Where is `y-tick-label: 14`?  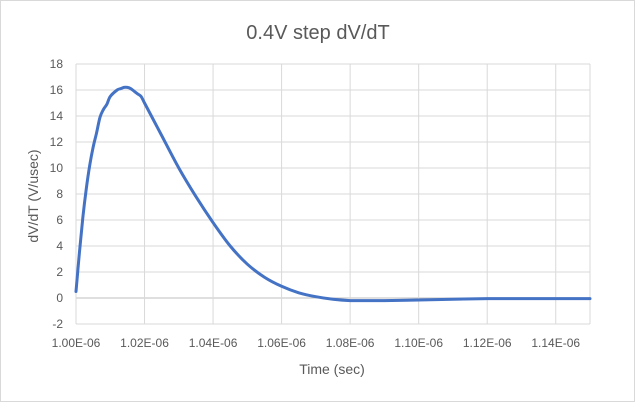 y-tick-label: 14 is located at coordinates (57, 116).